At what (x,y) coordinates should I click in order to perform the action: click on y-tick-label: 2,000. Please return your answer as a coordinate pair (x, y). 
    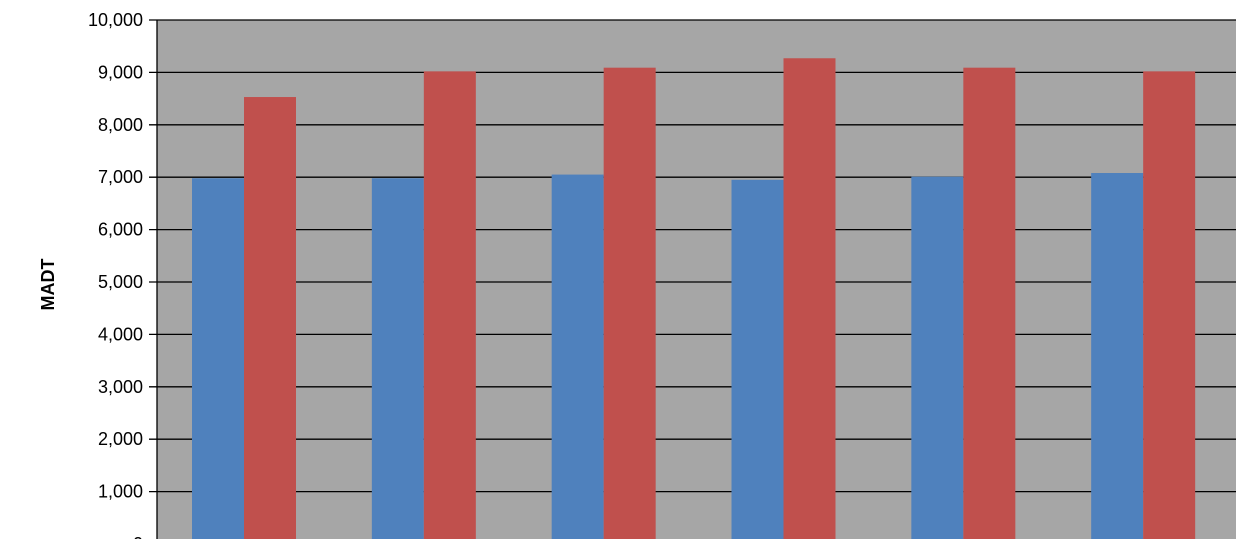
    Looking at the image, I should click on (120, 439).